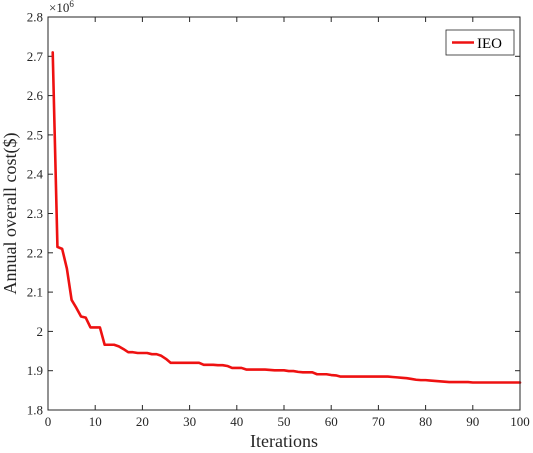  I want to click on x-tick-label: 30, so click(189, 421).